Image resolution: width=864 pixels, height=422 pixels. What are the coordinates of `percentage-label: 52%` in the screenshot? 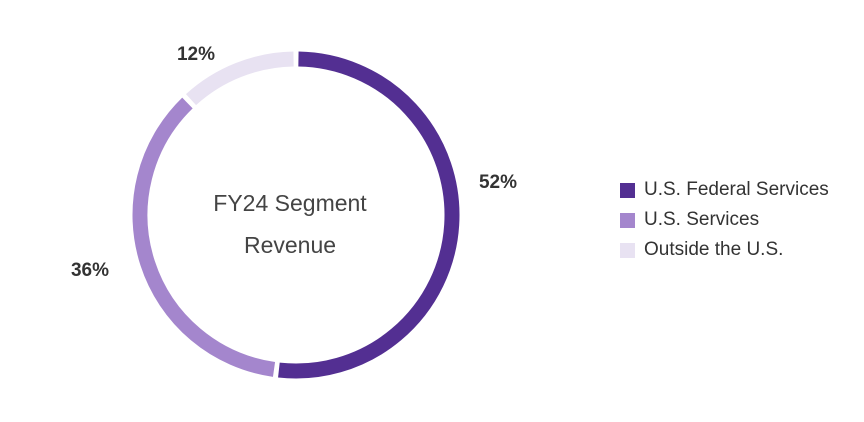 It's located at (498, 182).